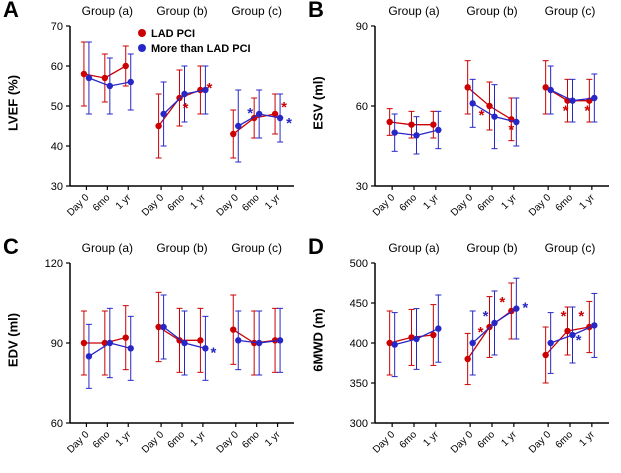 The height and width of the screenshot is (473, 621). Describe the element at coordinates (173, 34) in the screenshot. I see `svg-text: LAD PCI` at that location.